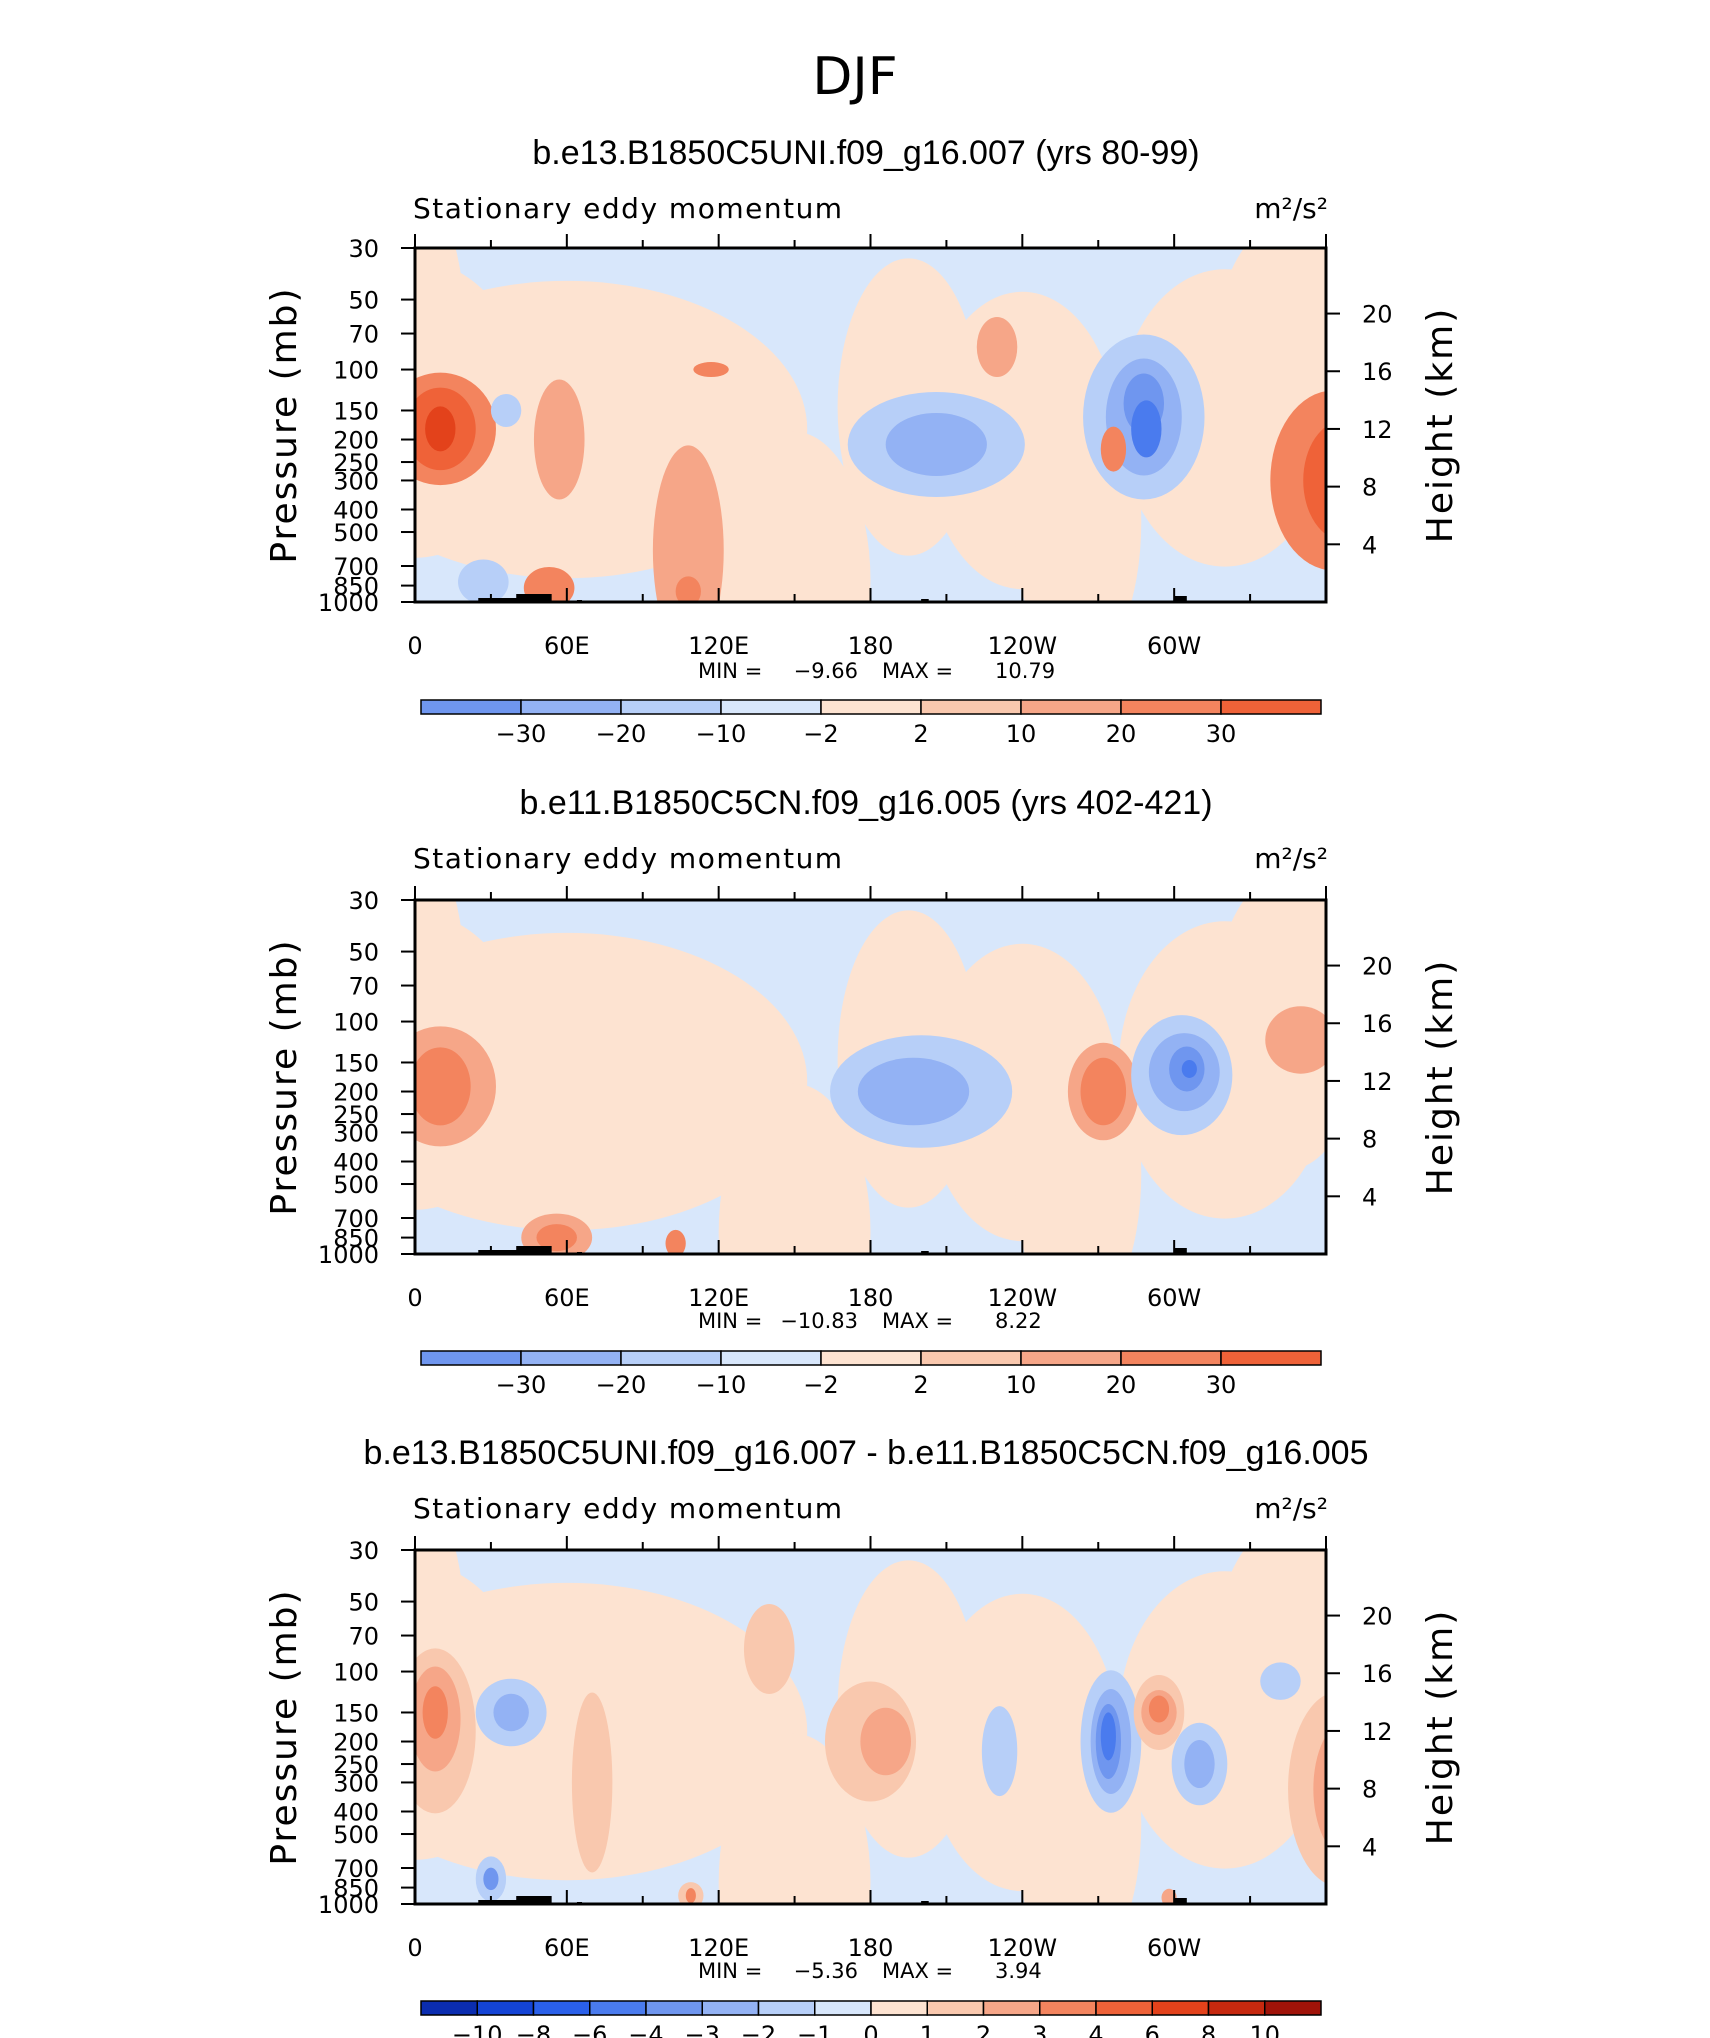  What do you see at coordinates (871, 1374) in the screenshot?
I see `panel-2-colorbar: −30 −20 −10 −2 2 10 20 30` at bounding box center [871, 1374].